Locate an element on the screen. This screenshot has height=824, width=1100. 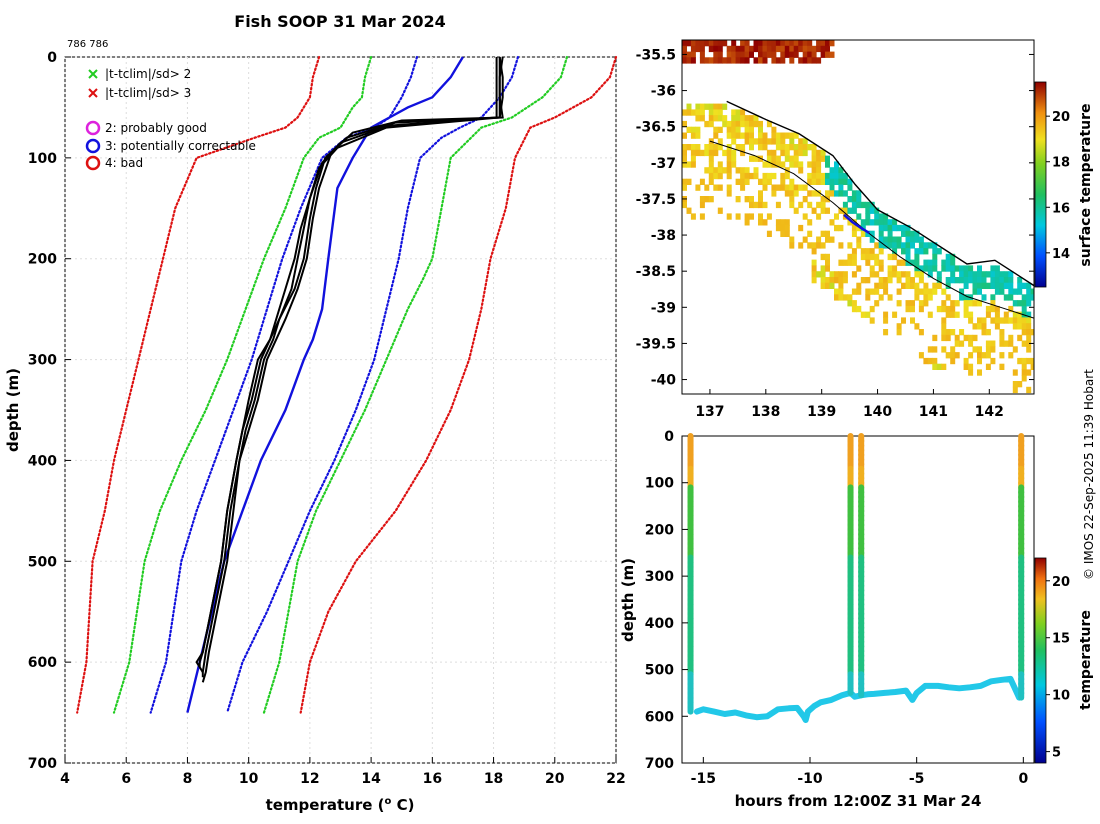
legend-x-stroke is located at coordinates (93, 93).